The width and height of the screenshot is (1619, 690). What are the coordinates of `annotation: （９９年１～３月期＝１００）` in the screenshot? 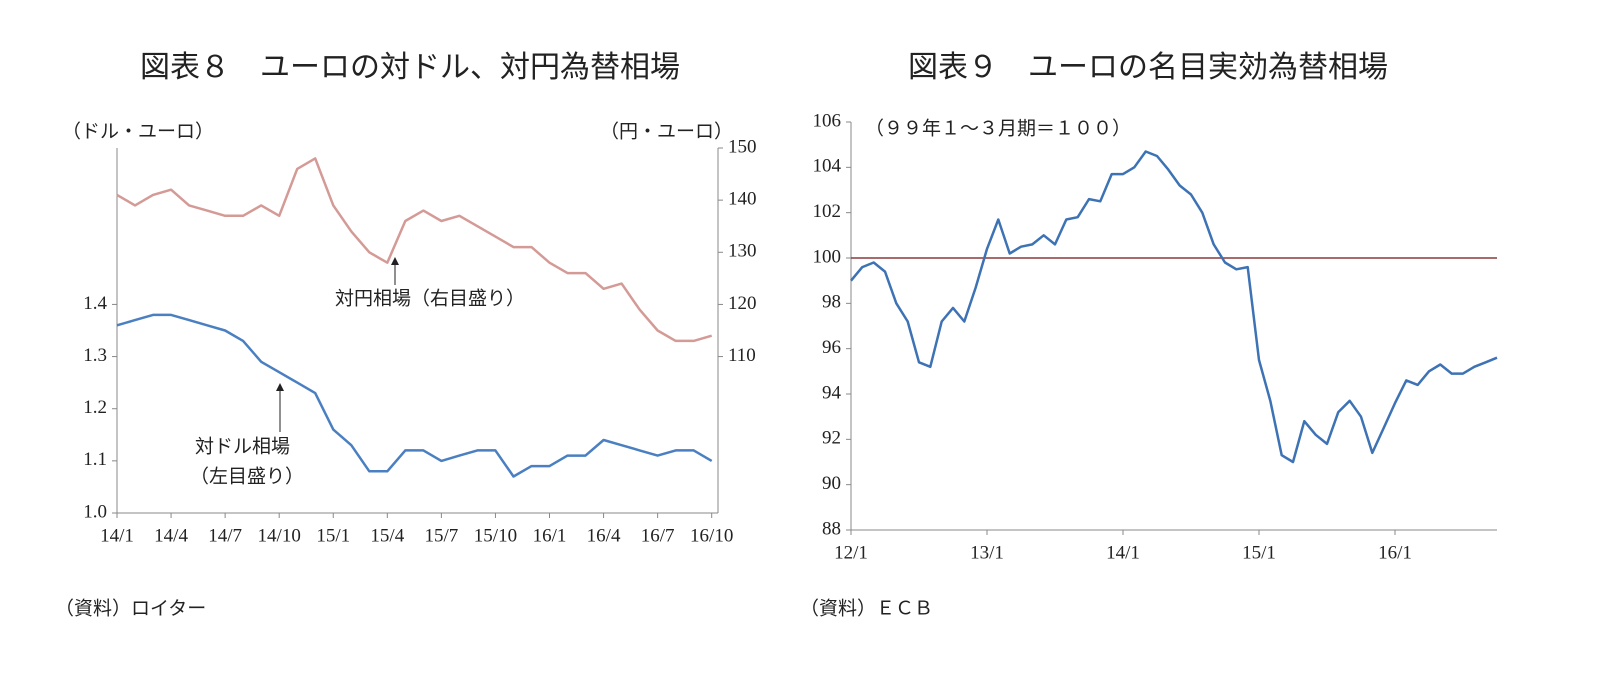 It's located at (998, 128).